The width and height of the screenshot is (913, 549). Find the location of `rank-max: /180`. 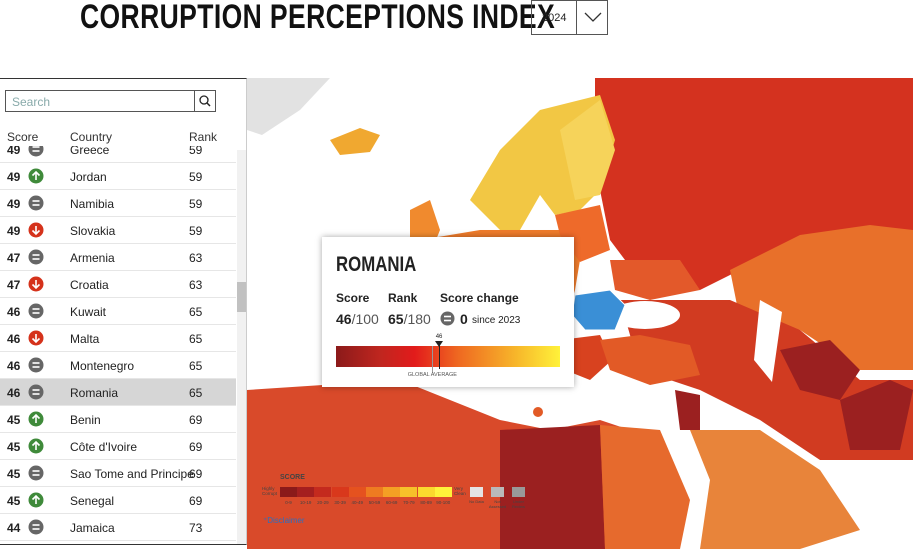

rank-max: /180 is located at coordinates (417, 319).